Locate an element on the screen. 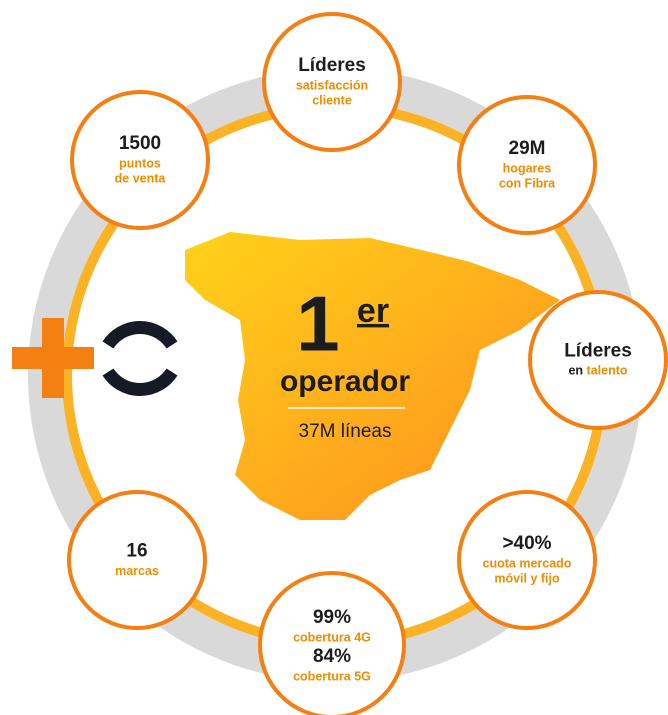  node-line: puntos is located at coordinates (140, 163).